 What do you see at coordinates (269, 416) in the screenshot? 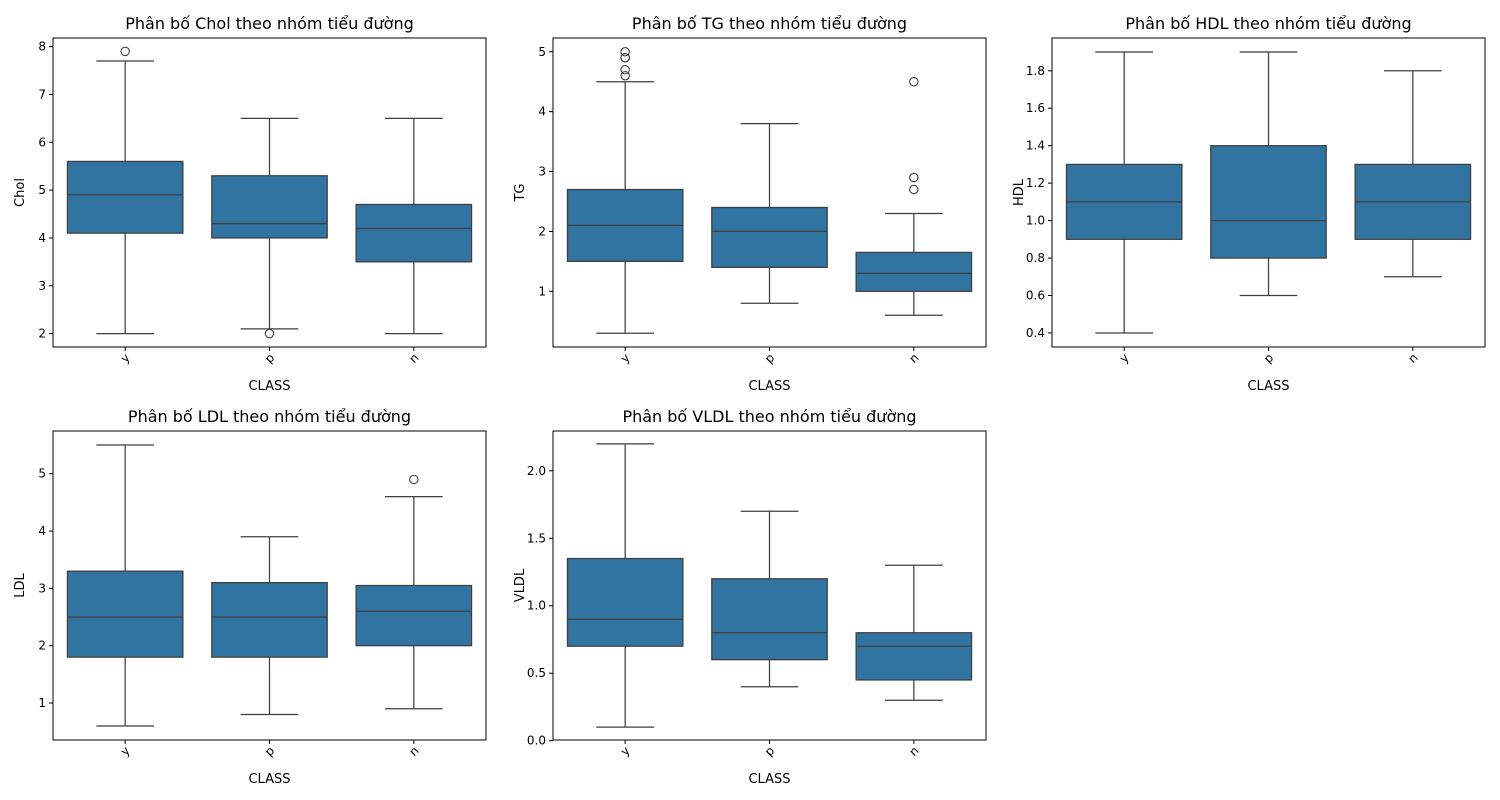
I see `chart-title: Phân bố LDL theo nhóm tiểu đường` at bounding box center [269, 416].